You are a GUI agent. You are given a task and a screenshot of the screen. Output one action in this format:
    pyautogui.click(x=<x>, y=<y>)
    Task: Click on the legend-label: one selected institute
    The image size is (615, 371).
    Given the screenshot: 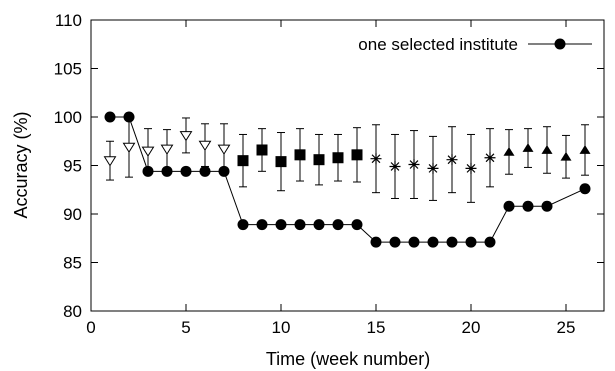 What is the action you would take?
    pyautogui.click(x=438, y=44)
    